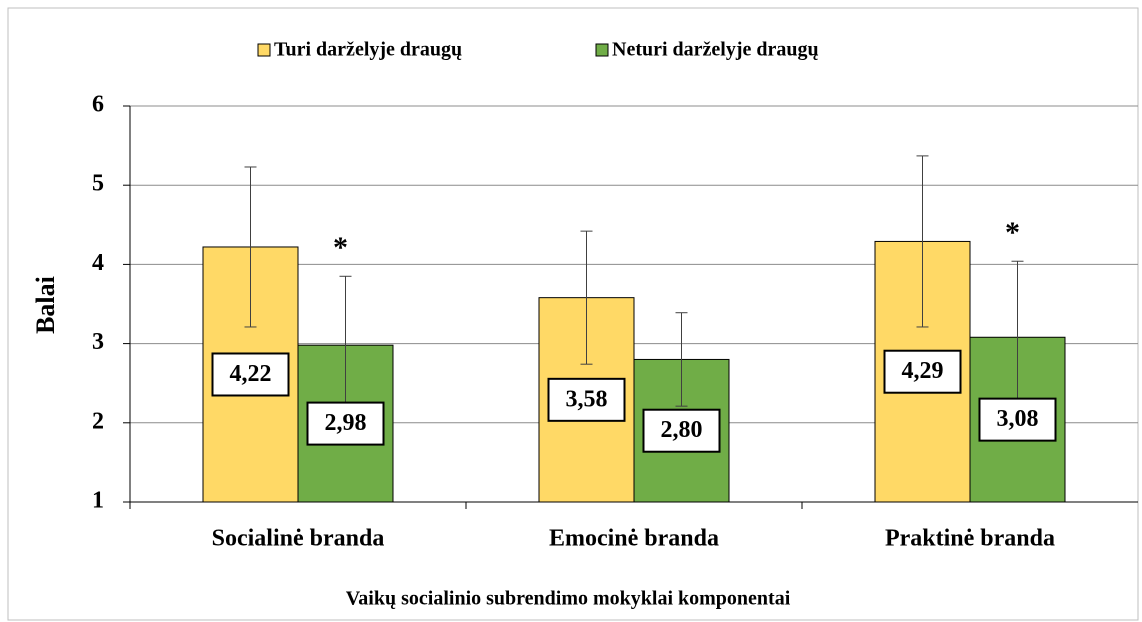 The height and width of the screenshot is (622, 1142). What do you see at coordinates (970, 539) in the screenshot?
I see `x-tick-label: Praktinė branda` at bounding box center [970, 539].